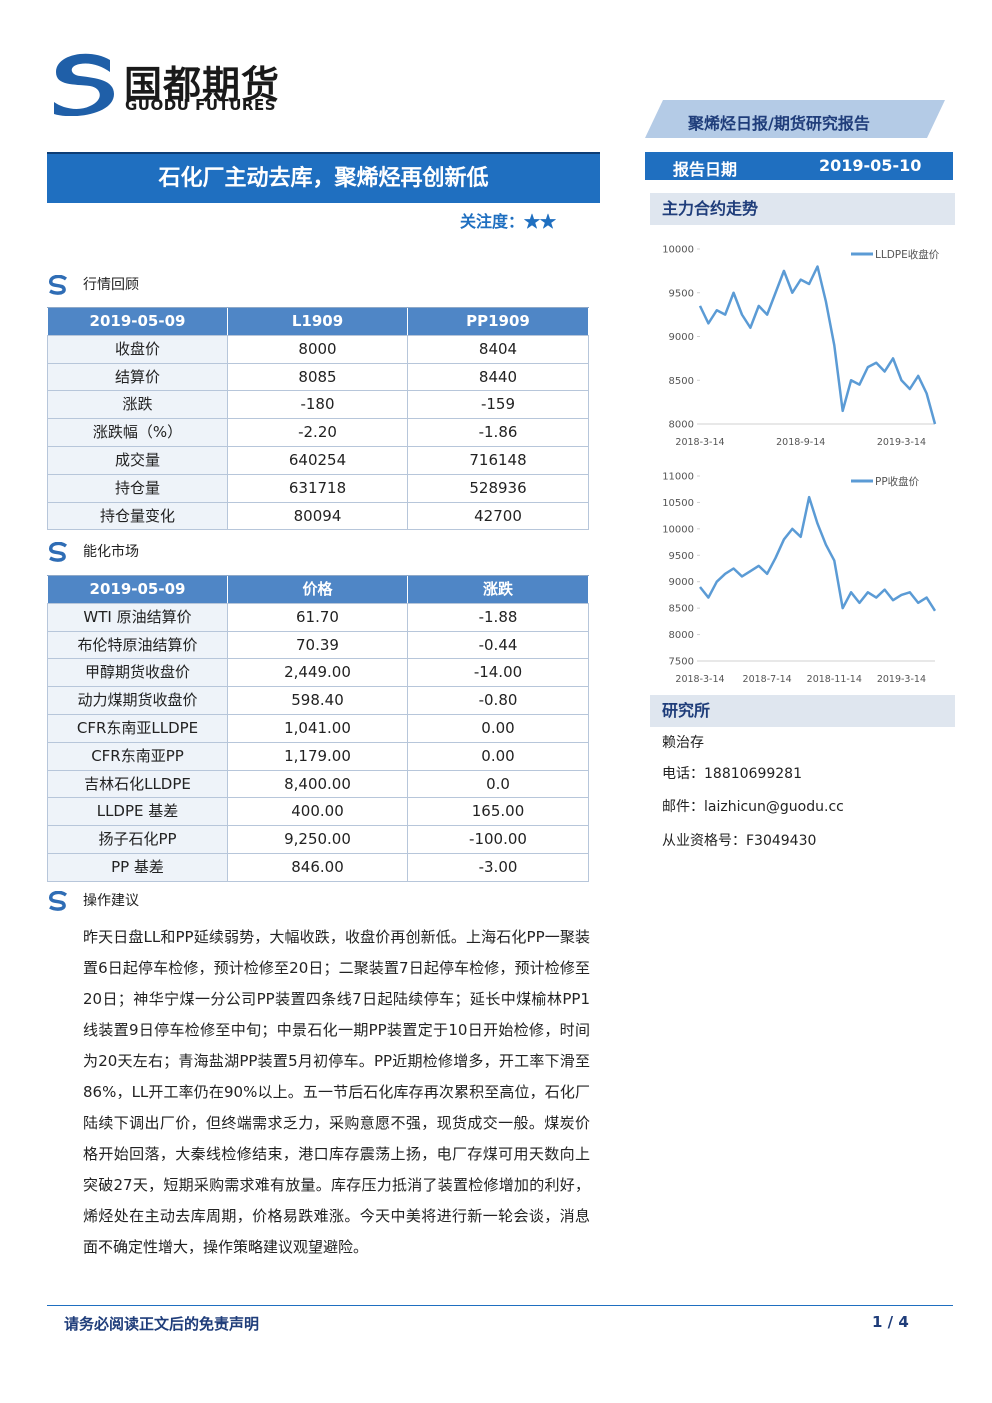 This screenshot has width=992, height=1403. Describe the element at coordinates (318, 321) in the screenshot. I see `header-cell: L1909` at that location.